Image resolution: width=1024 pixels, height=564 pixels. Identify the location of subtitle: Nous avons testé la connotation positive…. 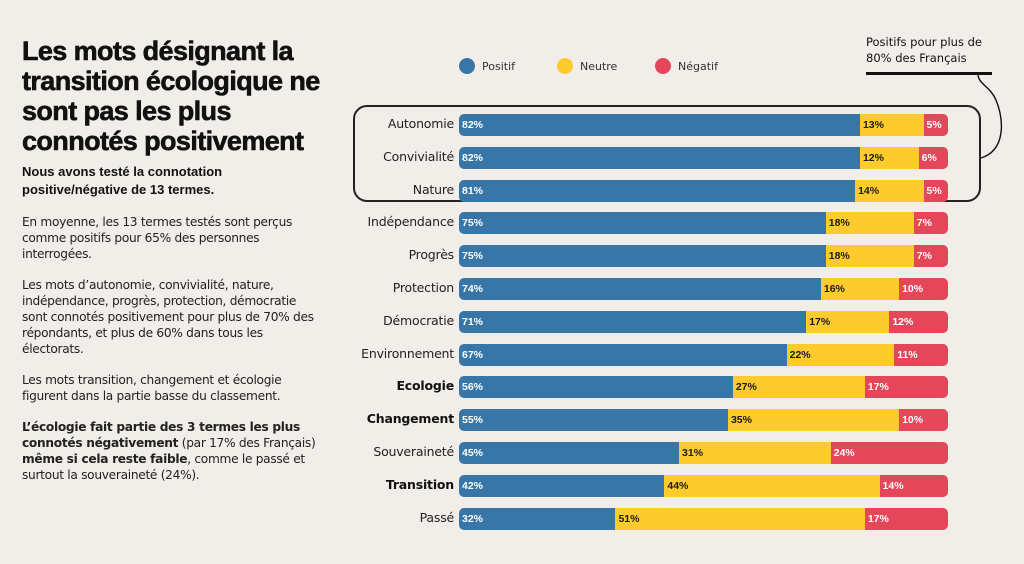
(122, 180).